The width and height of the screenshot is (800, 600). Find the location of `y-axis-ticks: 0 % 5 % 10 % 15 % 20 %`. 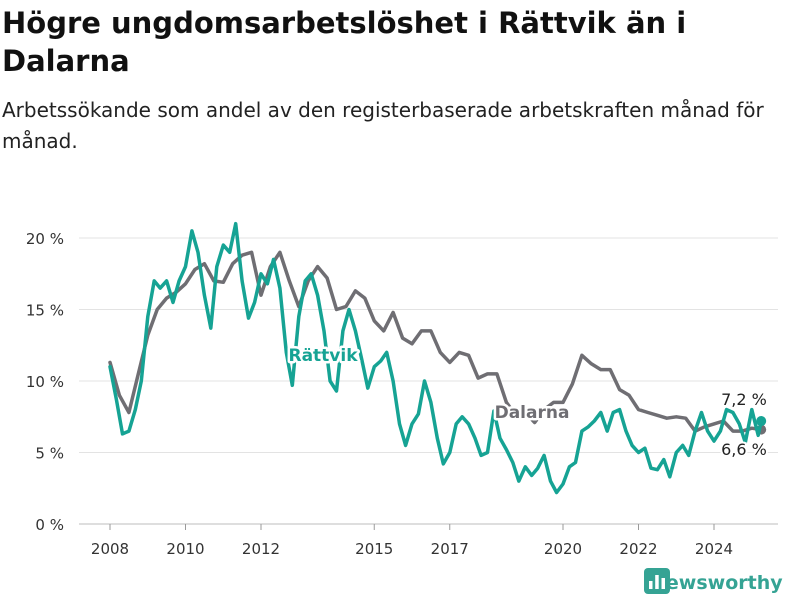

y-axis-ticks: 0 % 5 % 10 % 15 % 20 % is located at coordinates (45, 382).